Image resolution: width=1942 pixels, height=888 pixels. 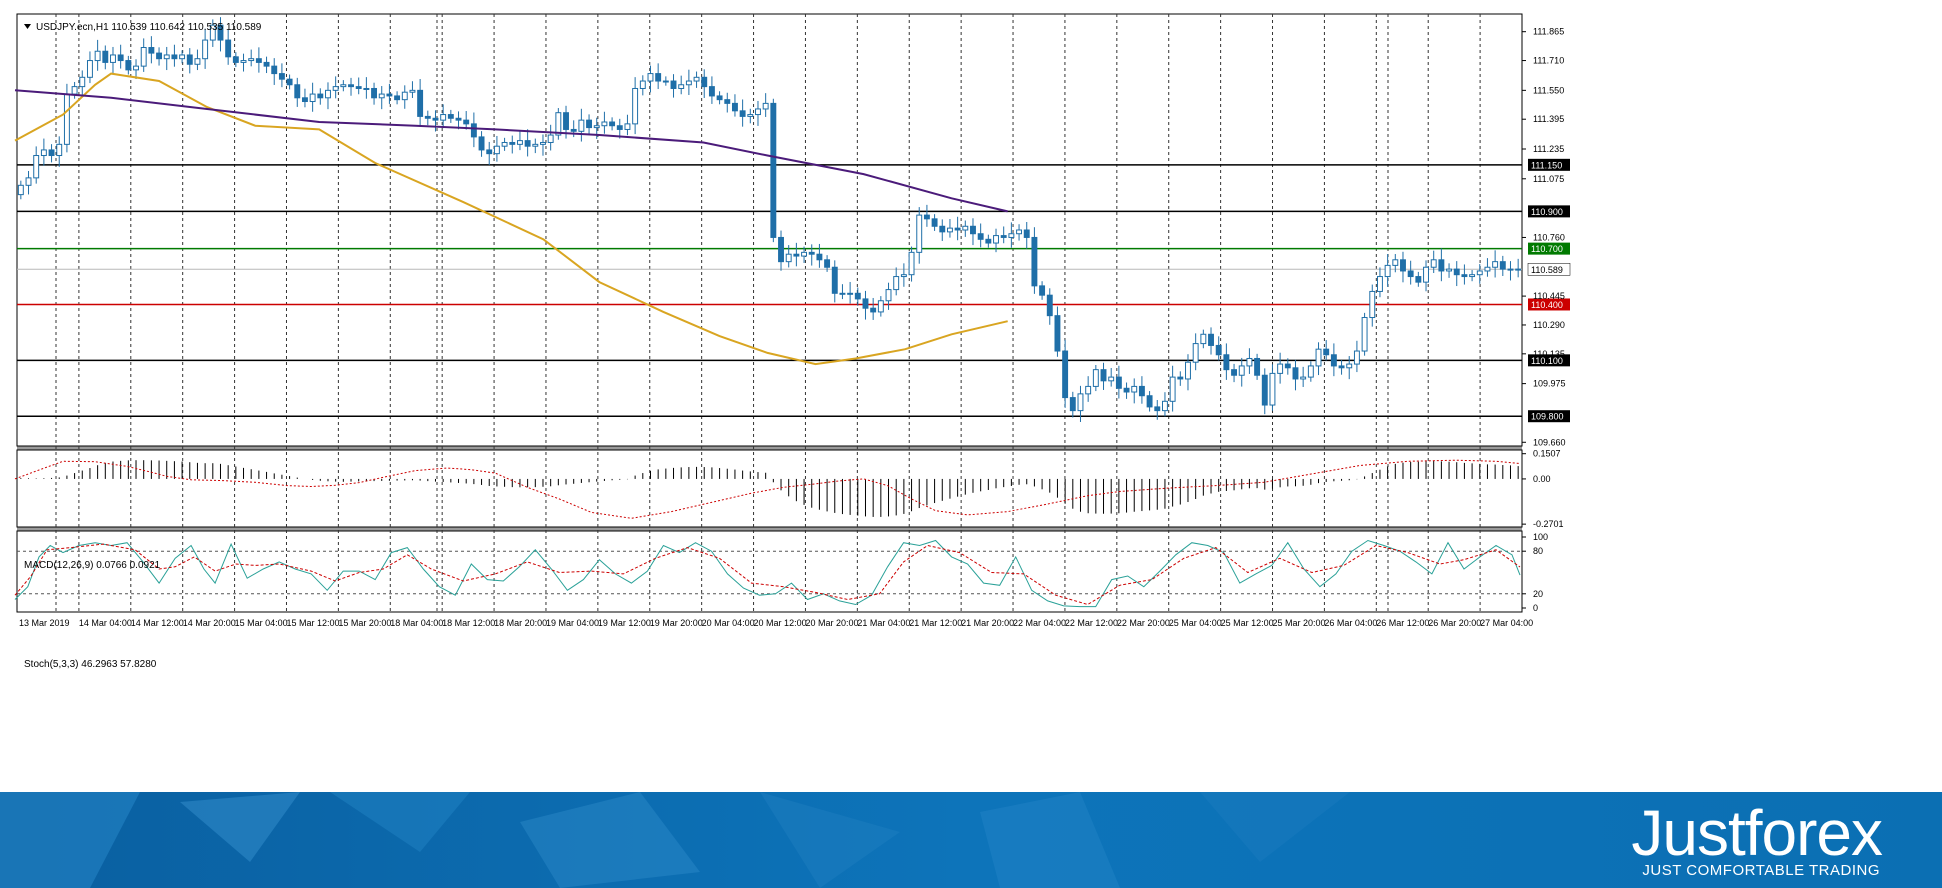 What do you see at coordinates (511, 151) in the screenshot?
I see `ma-slow-line` at bounding box center [511, 151].